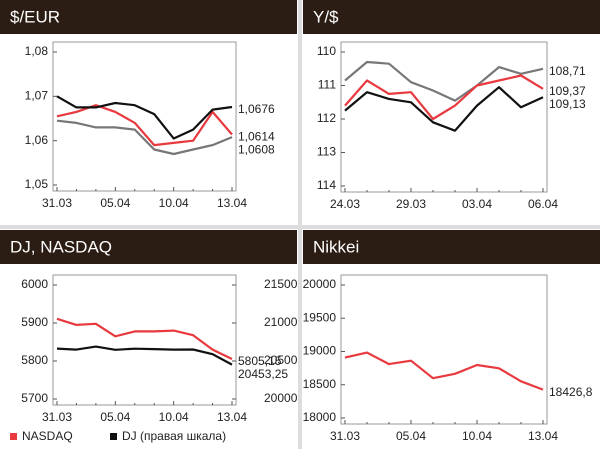  Describe the element at coordinates (477, 204) in the screenshot. I see `x-tick-label: 03.04` at that location.